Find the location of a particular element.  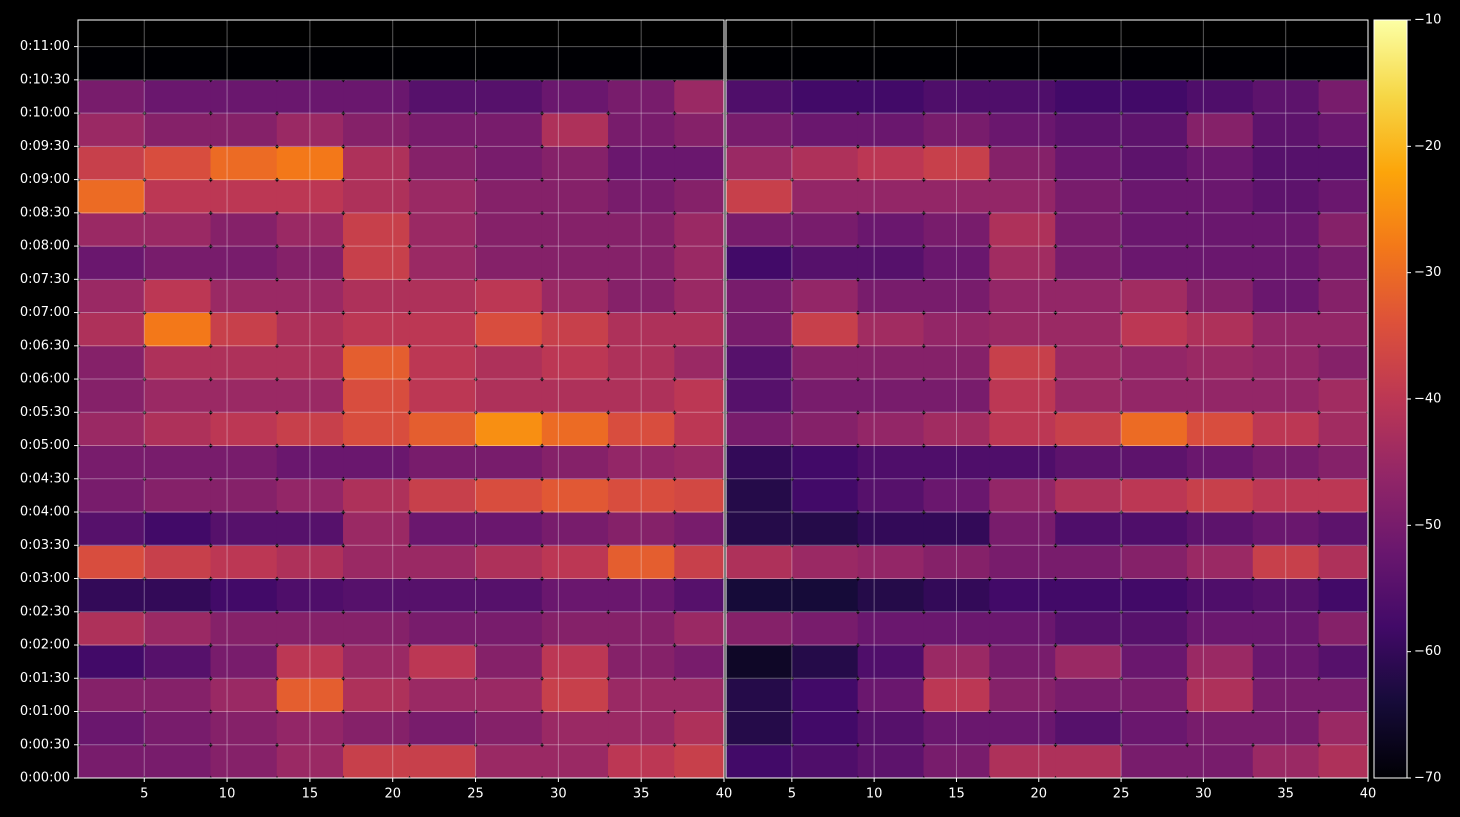

x-tick-label: 10 is located at coordinates (874, 794).